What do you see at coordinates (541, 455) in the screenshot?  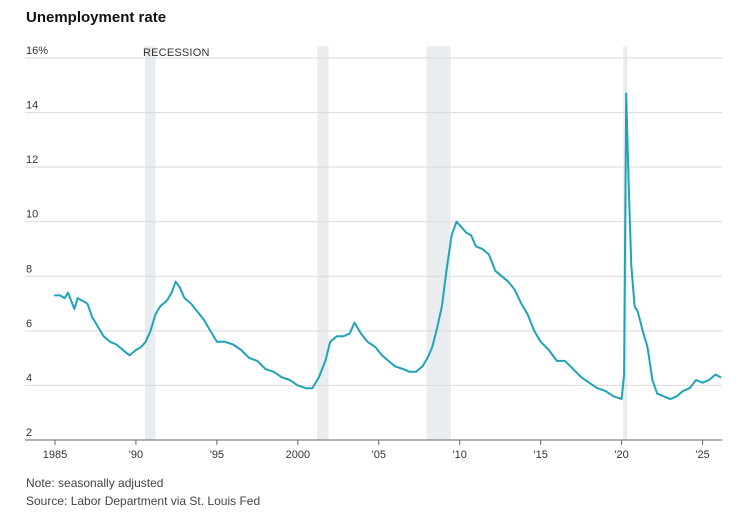 I see `x-tick-label: '15` at bounding box center [541, 455].